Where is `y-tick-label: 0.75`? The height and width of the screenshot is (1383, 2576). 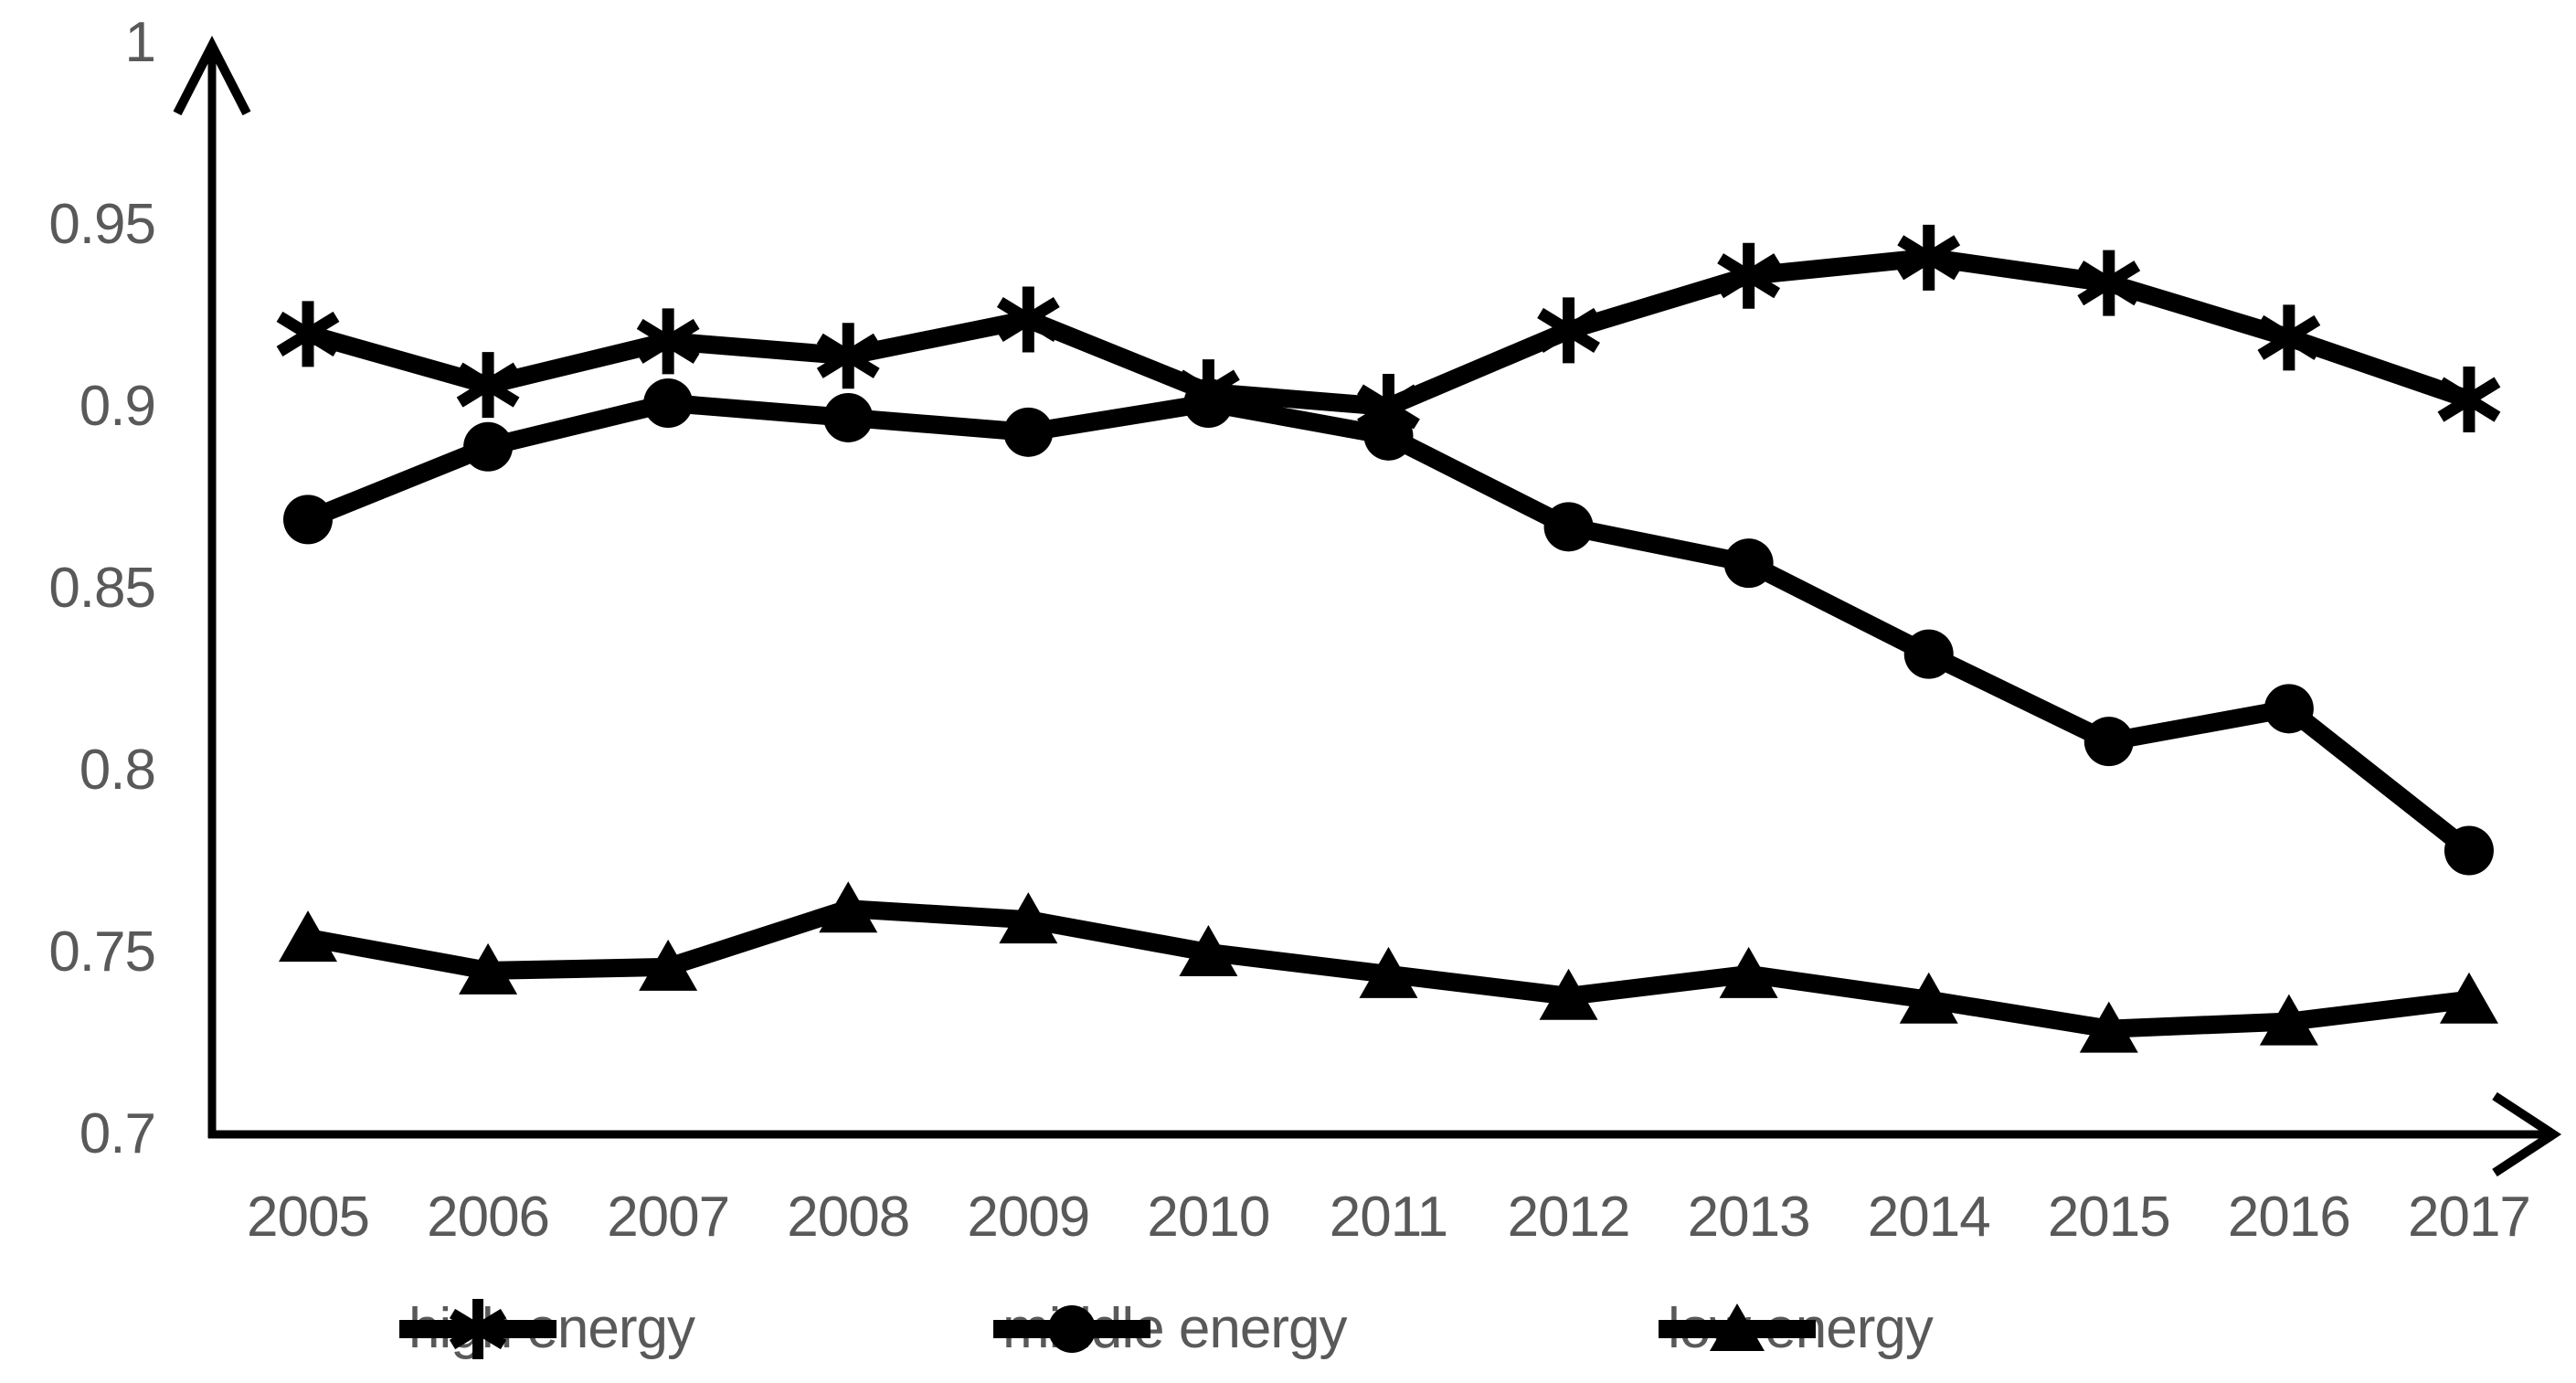
y-tick-label: 0.75 is located at coordinates (102, 952).